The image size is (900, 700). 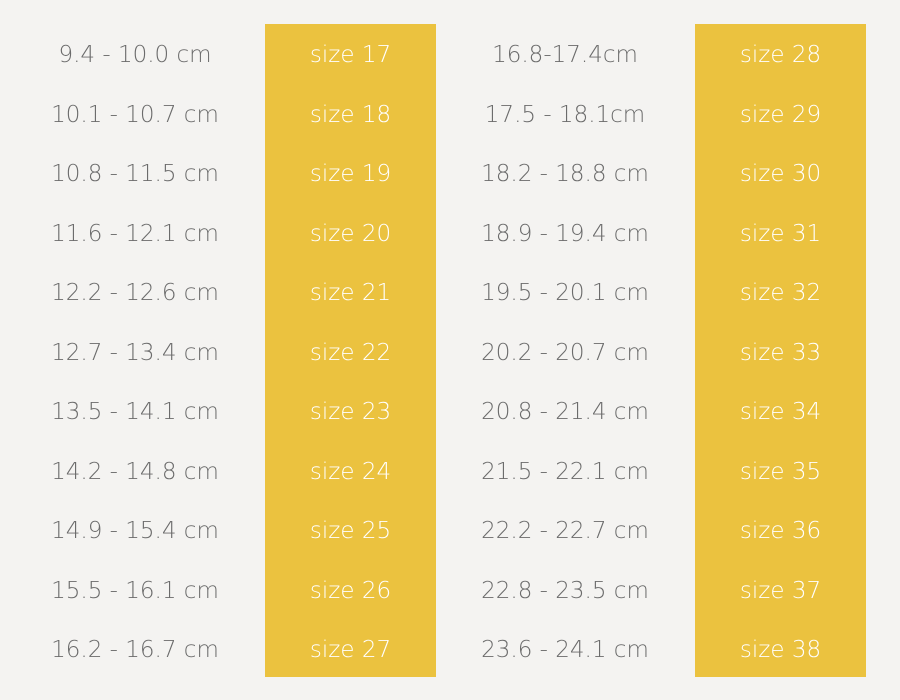 What do you see at coordinates (780, 114) in the screenshot?
I see `shoe-size: size 29` at bounding box center [780, 114].